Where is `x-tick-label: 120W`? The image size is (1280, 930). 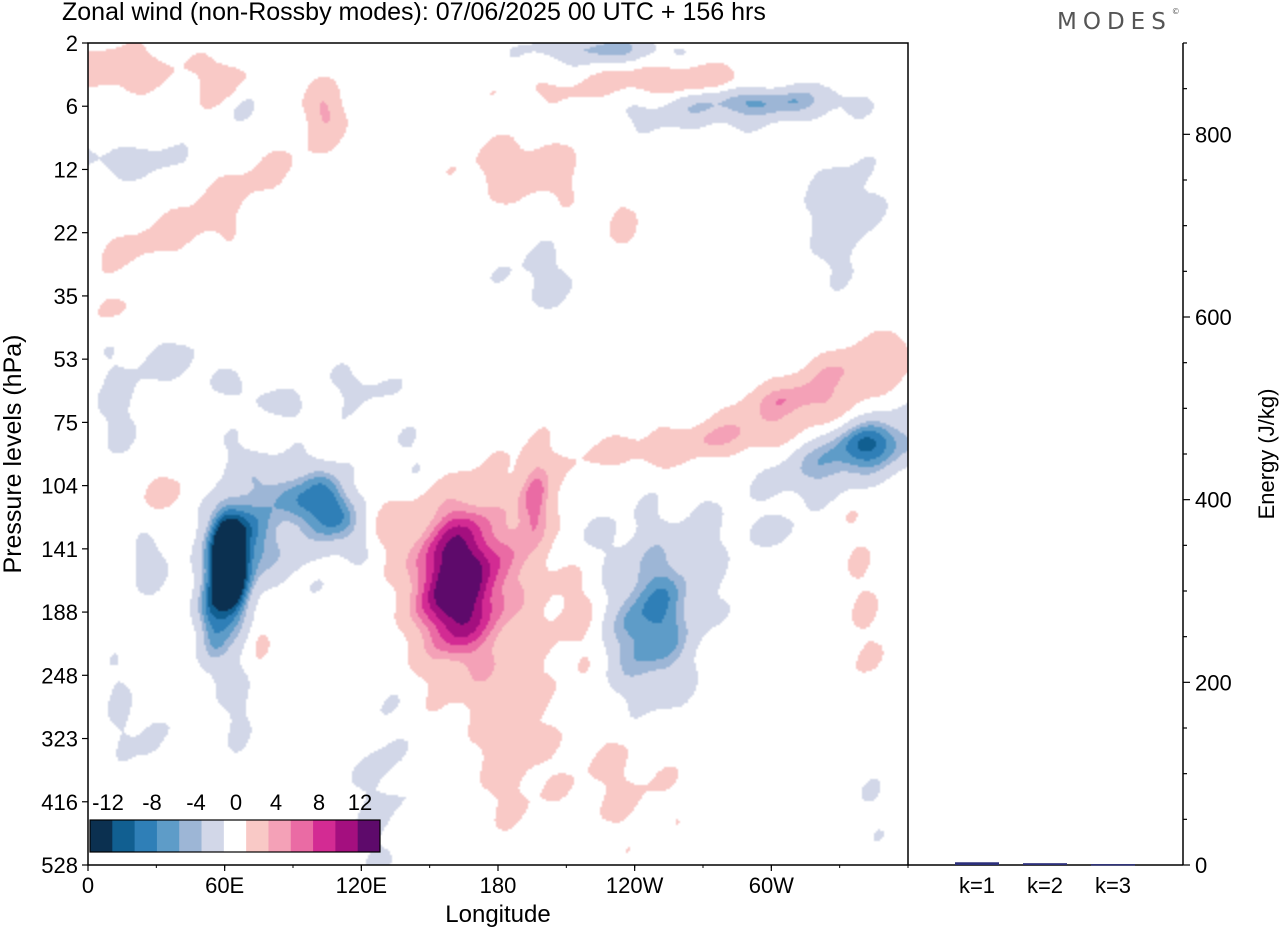
x-tick-label: 120W is located at coordinates (635, 885).